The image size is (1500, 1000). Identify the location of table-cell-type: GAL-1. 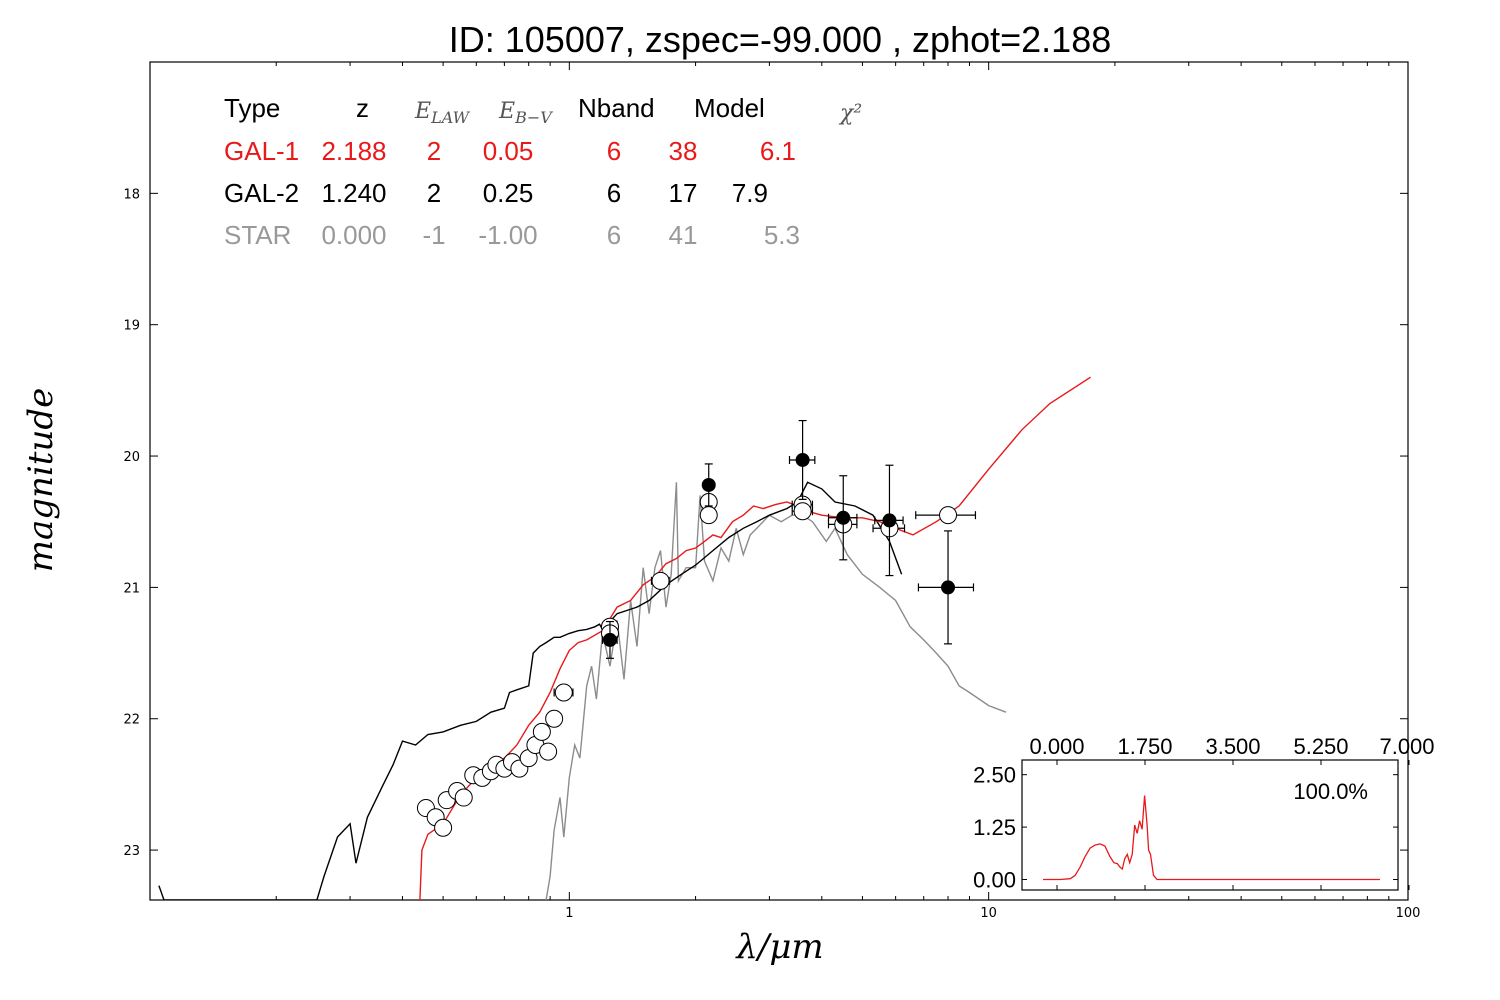
(261, 151).